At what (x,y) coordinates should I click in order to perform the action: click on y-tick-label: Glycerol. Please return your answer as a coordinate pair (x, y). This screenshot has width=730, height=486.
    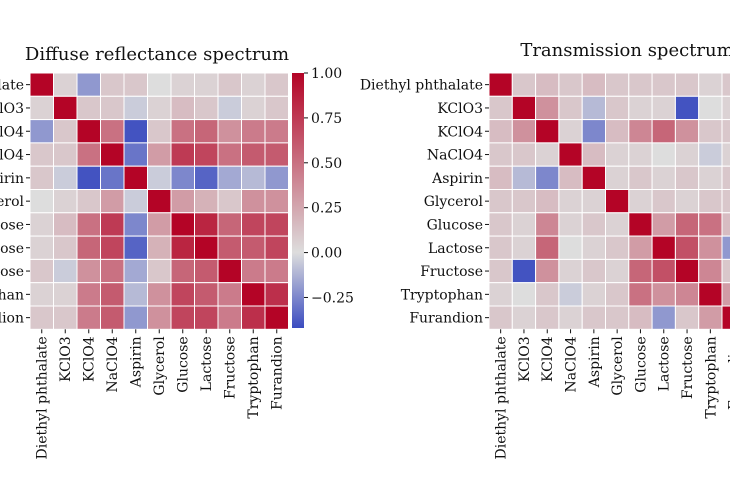
    Looking at the image, I should click on (454, 202).